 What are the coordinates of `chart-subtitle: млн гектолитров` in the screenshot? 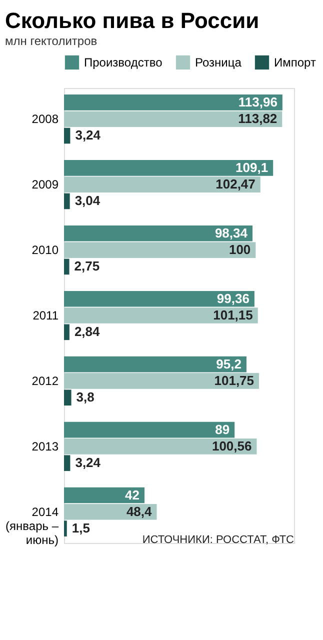 It's located at (51, 41).